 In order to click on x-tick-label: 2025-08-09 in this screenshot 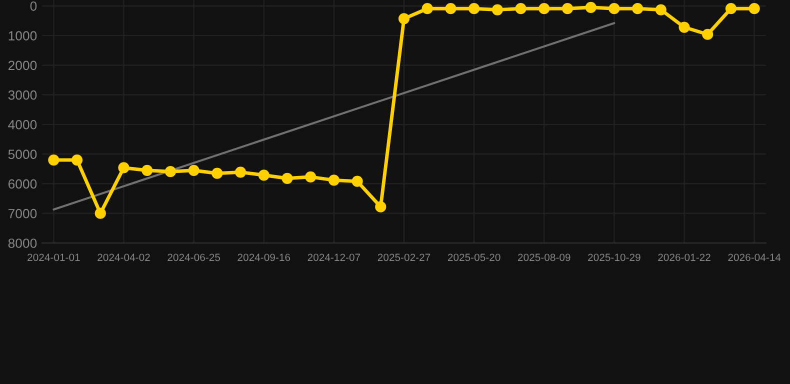, I will do `click(544, 258)`.